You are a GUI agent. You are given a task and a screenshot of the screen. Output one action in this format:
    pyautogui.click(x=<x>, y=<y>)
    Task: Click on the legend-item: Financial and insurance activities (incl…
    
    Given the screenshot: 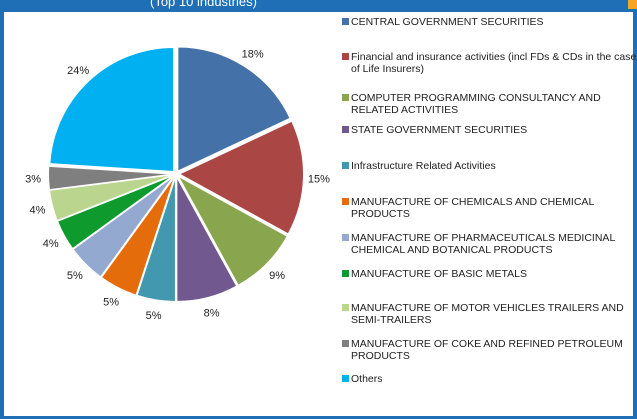 What is the action you would take?
    pyautogui.click(x=489, y=63)
    